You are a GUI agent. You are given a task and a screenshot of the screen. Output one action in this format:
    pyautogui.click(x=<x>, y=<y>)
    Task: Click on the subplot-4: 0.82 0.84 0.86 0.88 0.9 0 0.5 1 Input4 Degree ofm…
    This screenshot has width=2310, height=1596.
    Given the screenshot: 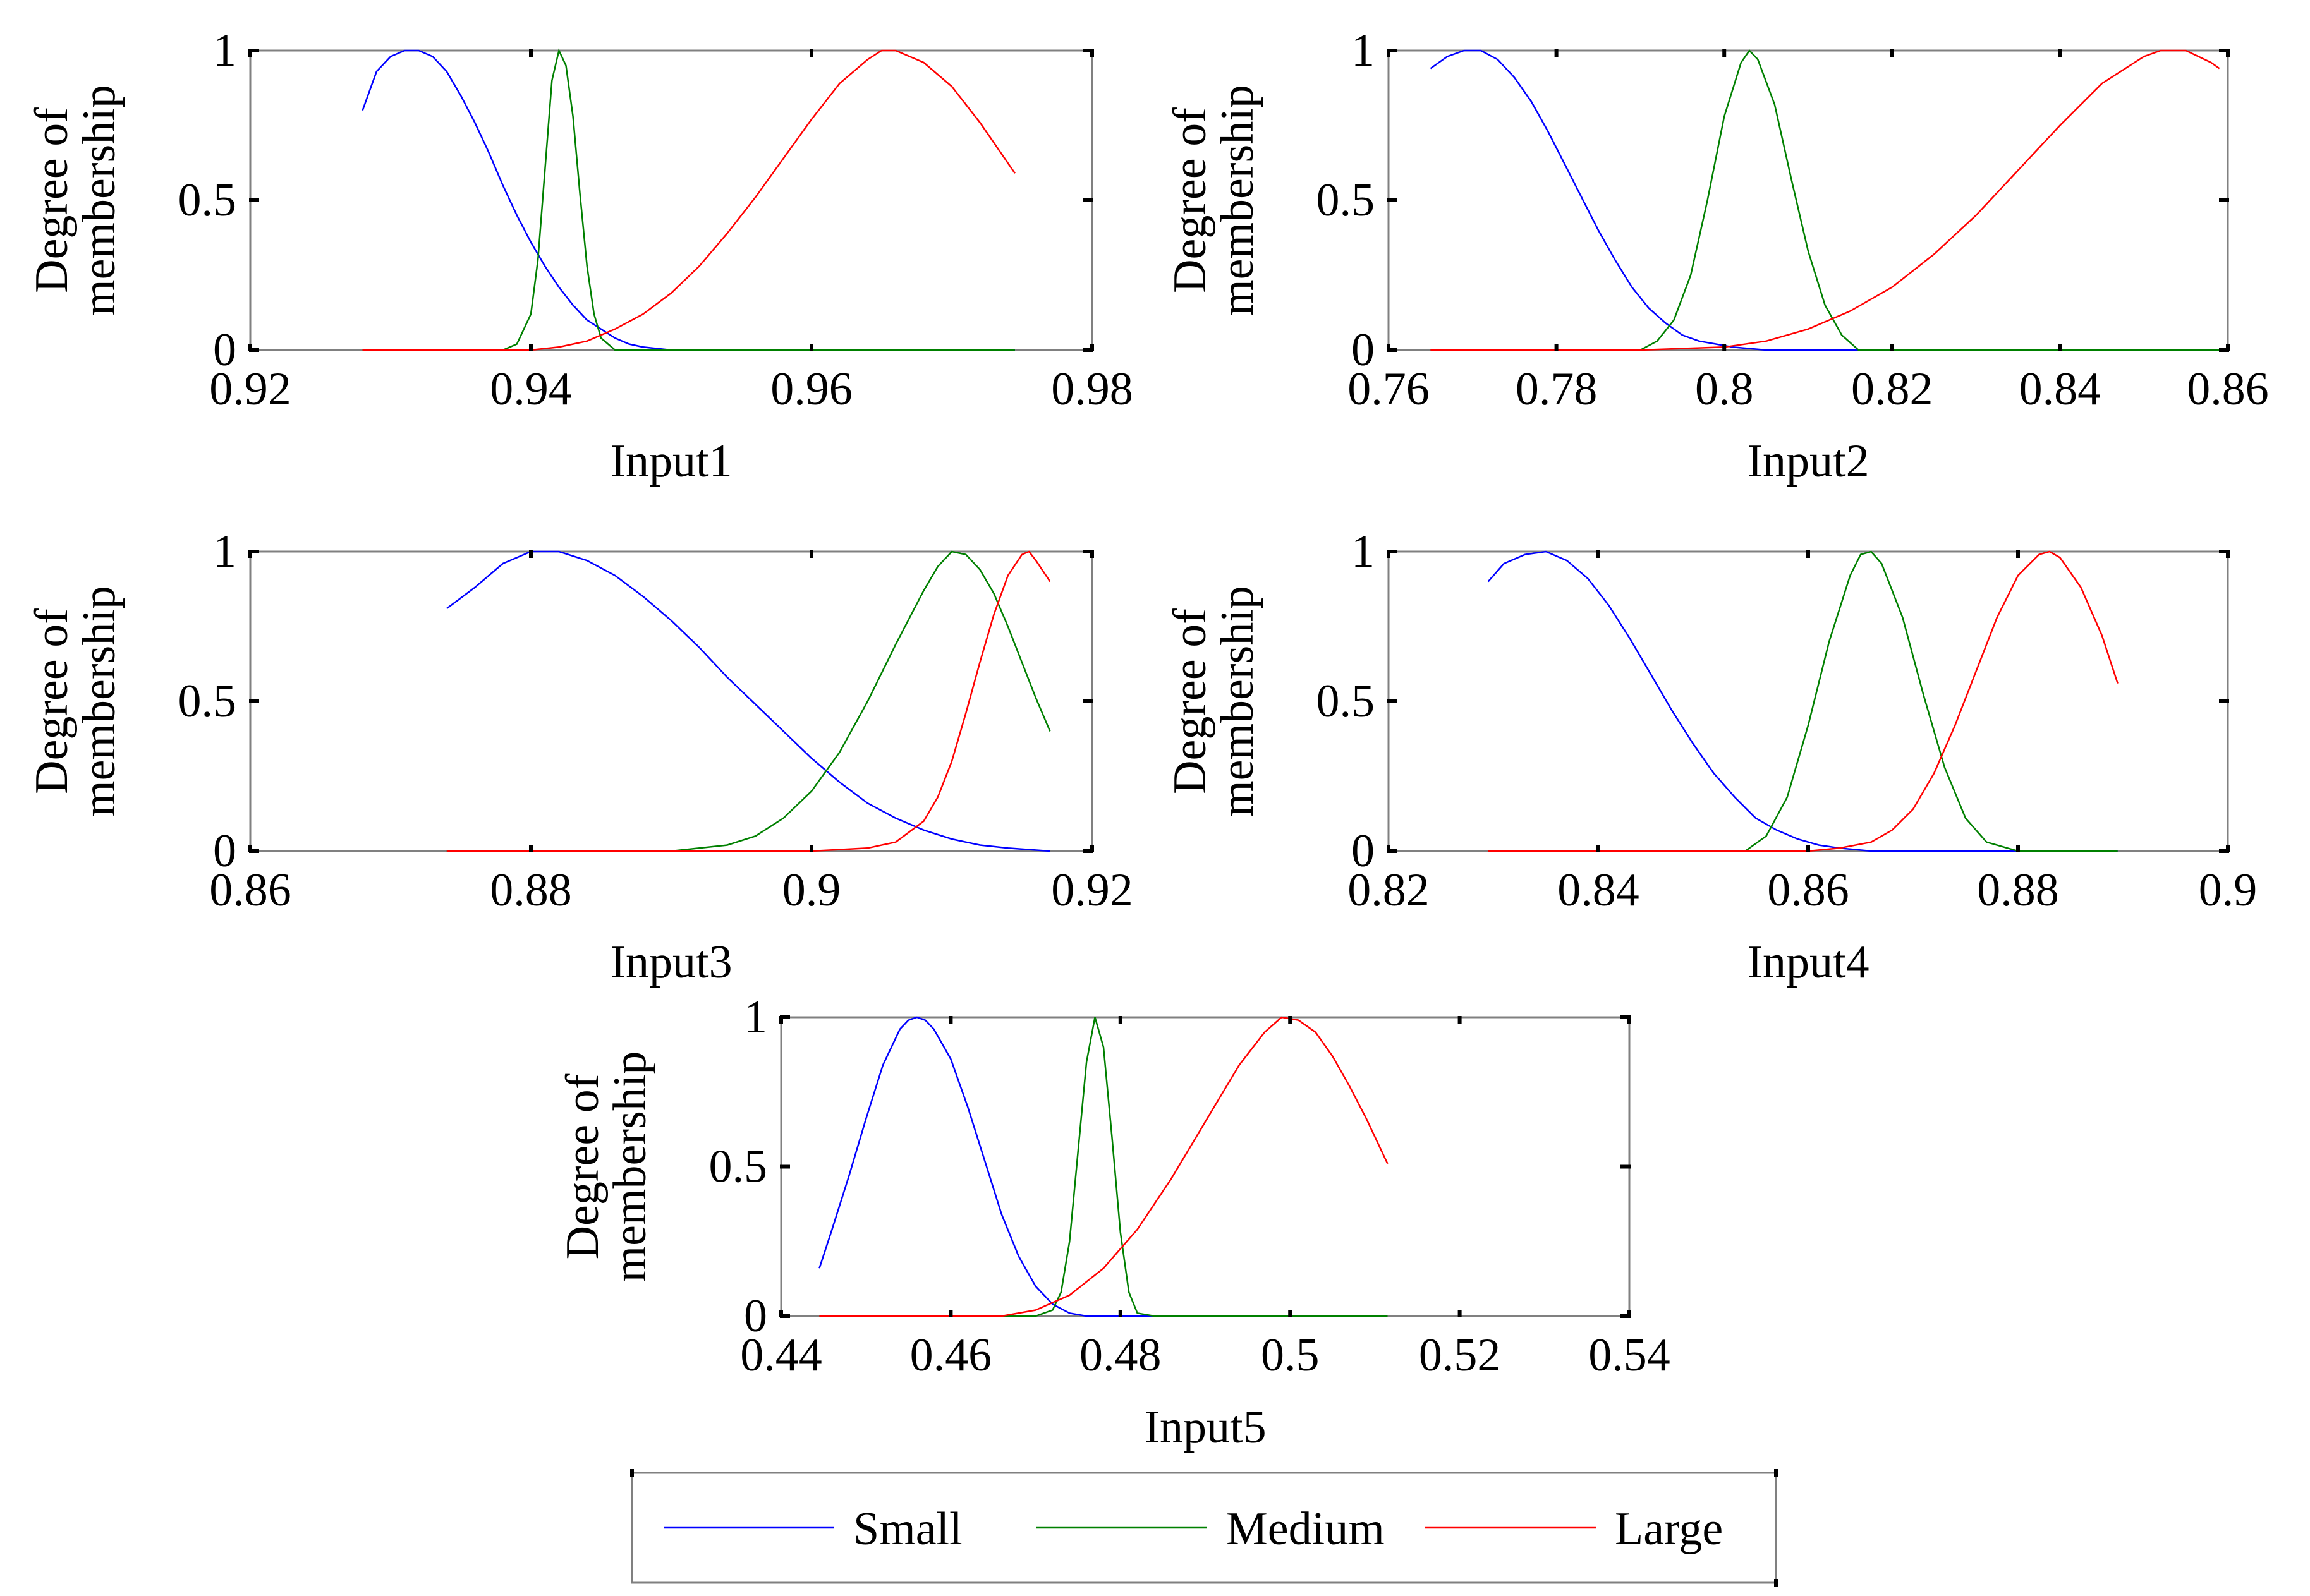 What is the action you would take?
    pyautogui.click(x=1710, y=757)
    